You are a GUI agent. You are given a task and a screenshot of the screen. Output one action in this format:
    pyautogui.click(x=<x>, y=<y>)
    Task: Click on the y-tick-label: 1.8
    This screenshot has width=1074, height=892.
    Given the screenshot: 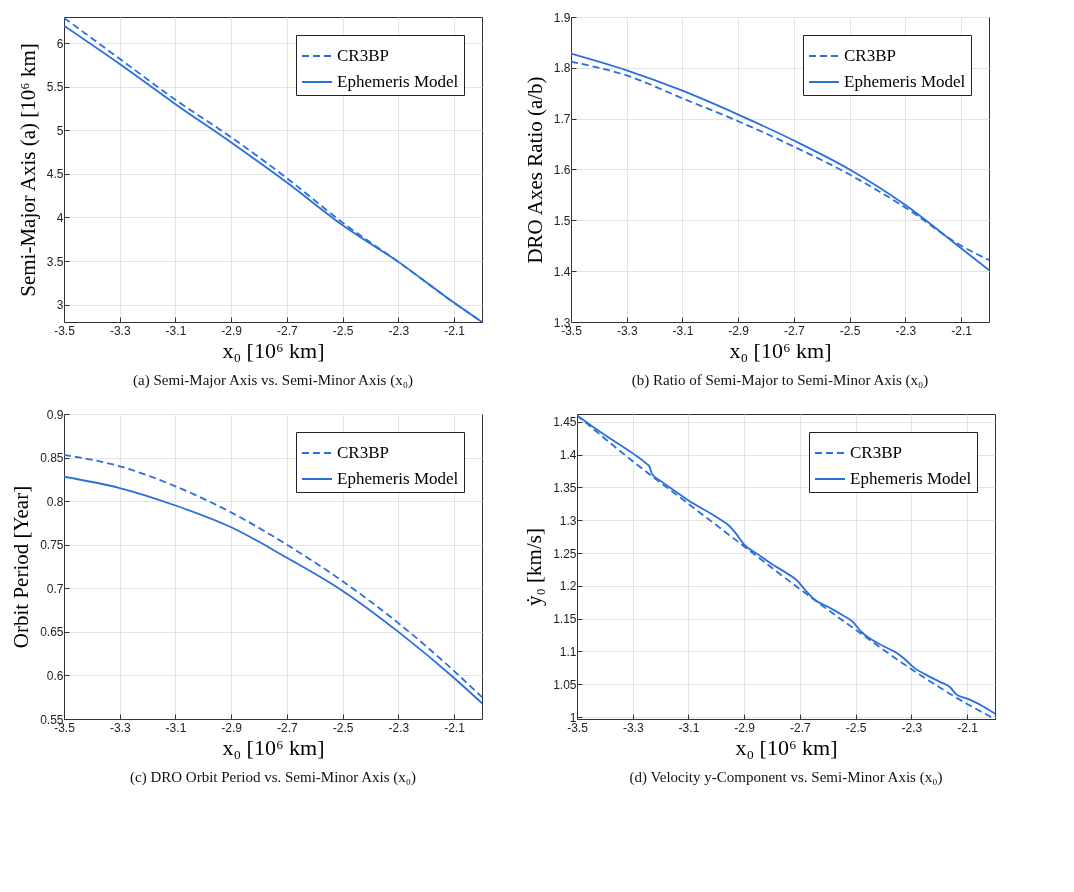 What is the action you would take?
    pyautogui.click(x=562, y=68)
    